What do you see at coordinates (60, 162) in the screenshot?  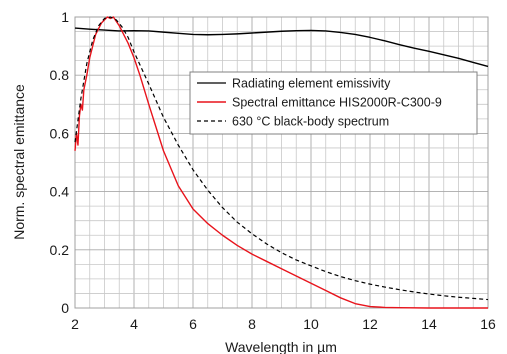 I see `y-tick-labels: 0 0.2 0.4 0.6 0.8 1` at bounding box center [60, 162].